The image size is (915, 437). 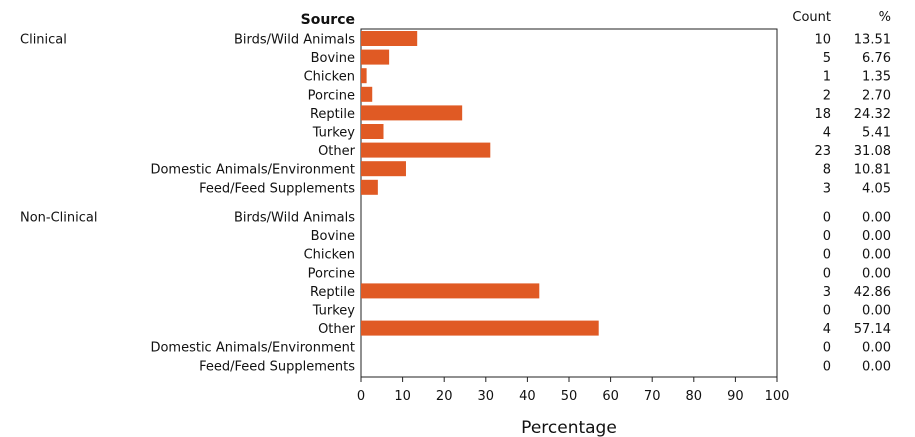 I want to click on count-value: 10, so click(x=822, y=40).